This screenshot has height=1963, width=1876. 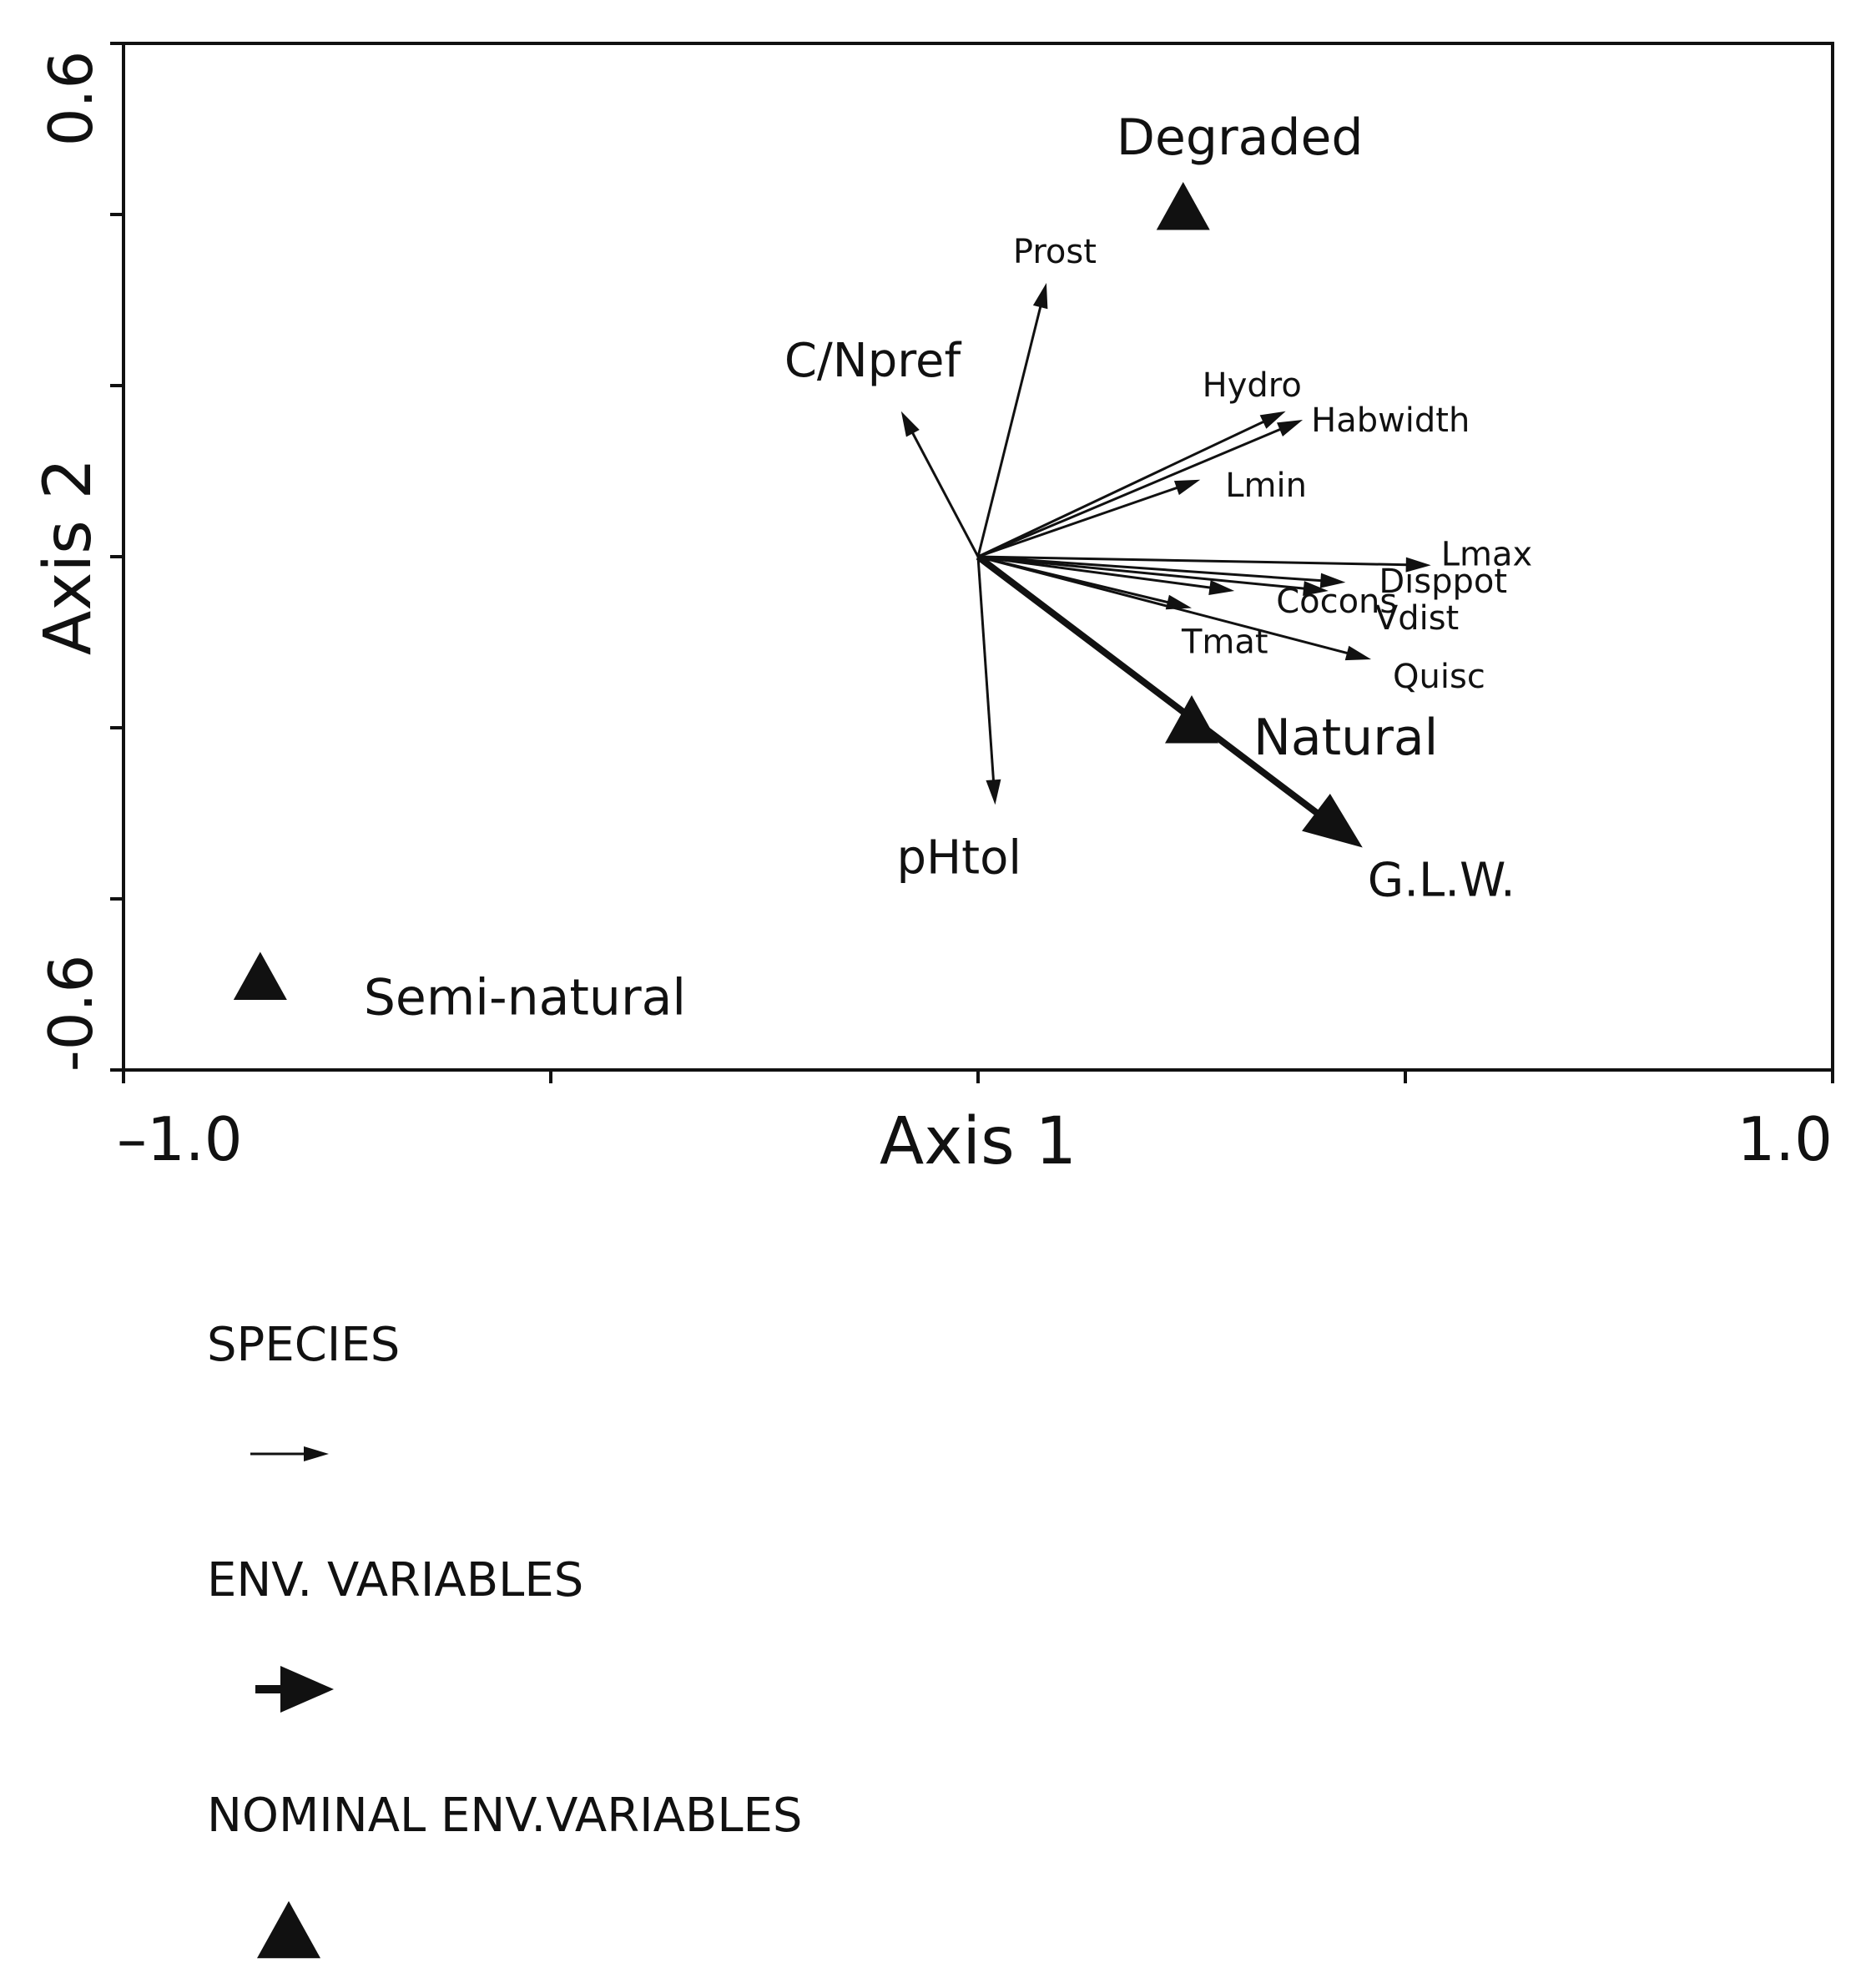 What do you see at coordinates (1290, 428) in the screenshot?
I see `species-arrow-habwidth-head` at bounding box center [1290, 428].